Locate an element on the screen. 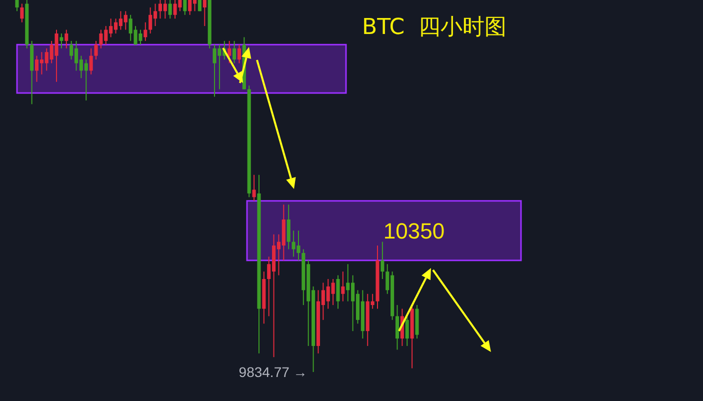 This screenshot has height=401, width=703. annotation: 9834.77 → is located at coordinates (273, 372).